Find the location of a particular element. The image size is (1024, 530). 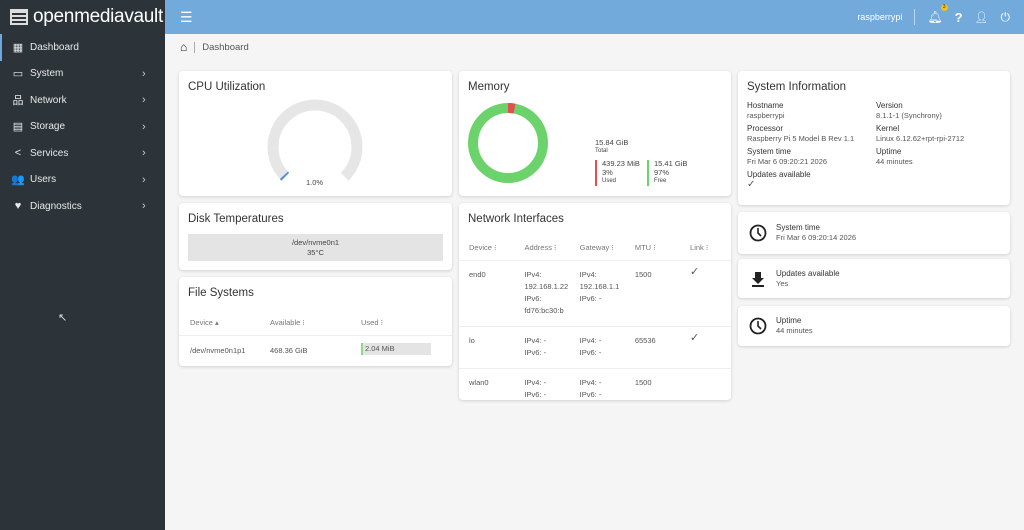

table-row: lo IPv4: - IPv6: - IPv4: - IPv6: - 65536 ✓ is located at coordinates (595, 347).